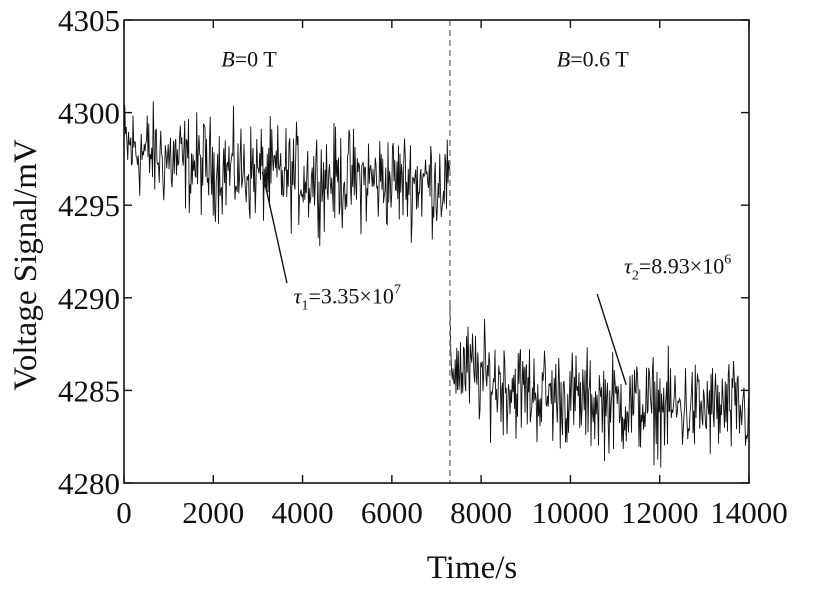  What do you see at coordinates (89, 20) in the screenshot?
I see `y-tick-label: 4305` at bounding box center [89, 20].